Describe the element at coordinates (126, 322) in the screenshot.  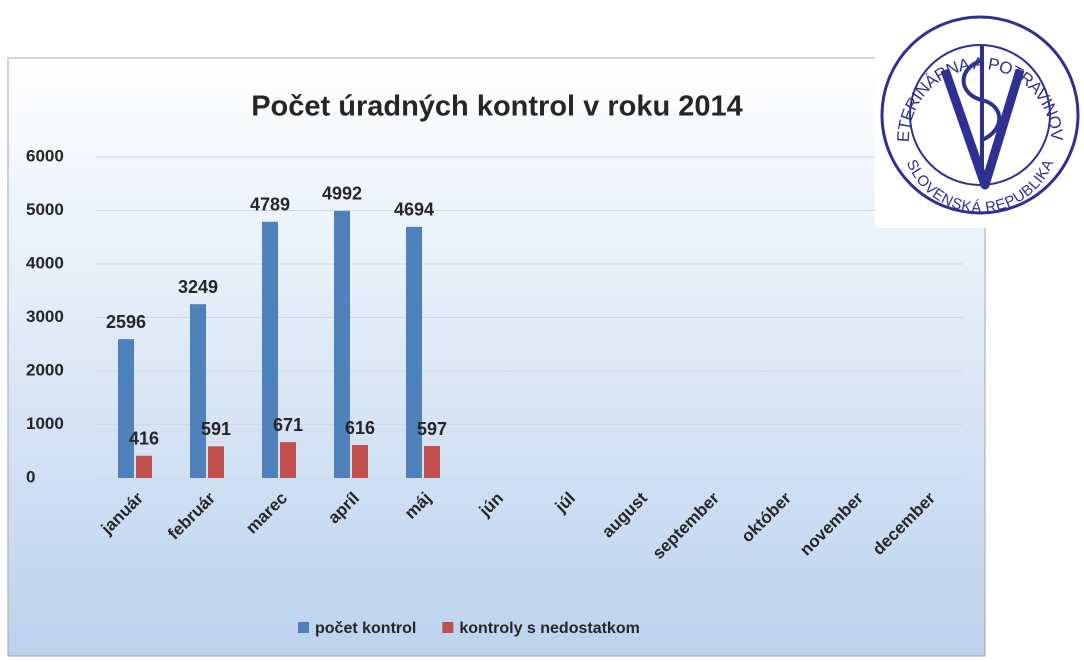
I see `data-label: 2596` at that location.